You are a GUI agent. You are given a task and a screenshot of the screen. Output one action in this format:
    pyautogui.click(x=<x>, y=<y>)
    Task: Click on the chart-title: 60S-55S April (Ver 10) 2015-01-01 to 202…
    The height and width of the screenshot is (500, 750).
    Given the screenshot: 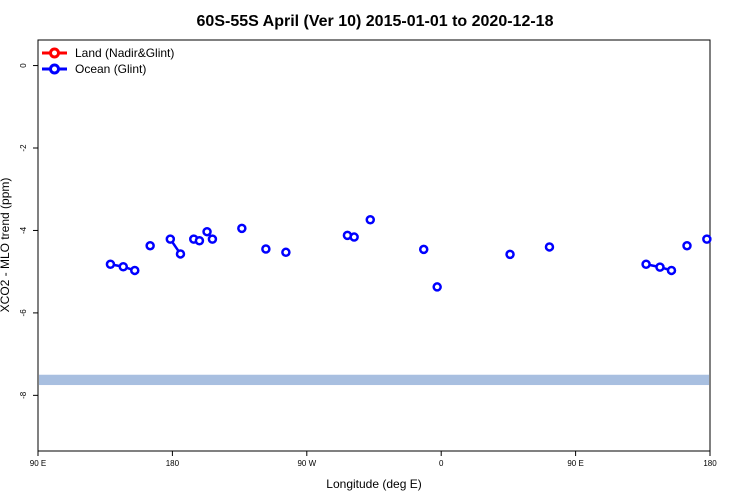 What is the action you would take?
    pyautogui.click(x=375, y=21)
    